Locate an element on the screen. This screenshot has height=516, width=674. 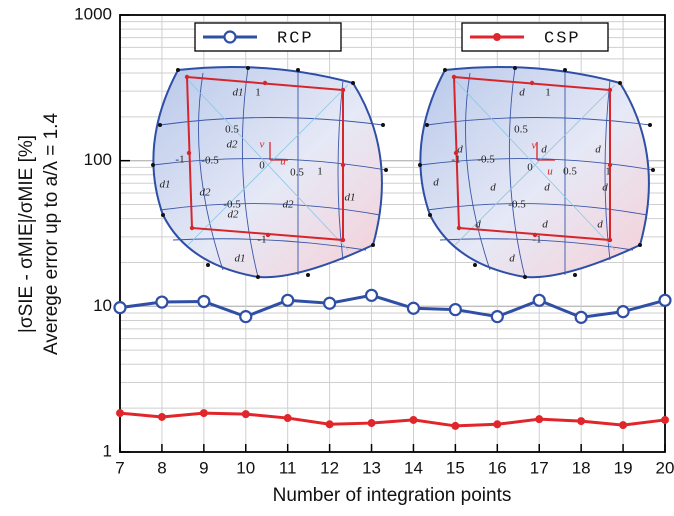
x-tick-label: 16 is located at coordinates (497, 467).